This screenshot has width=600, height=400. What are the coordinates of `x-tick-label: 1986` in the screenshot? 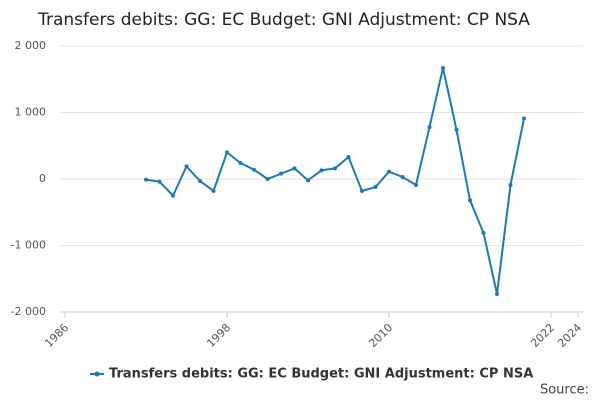 It's located at (56, 335).